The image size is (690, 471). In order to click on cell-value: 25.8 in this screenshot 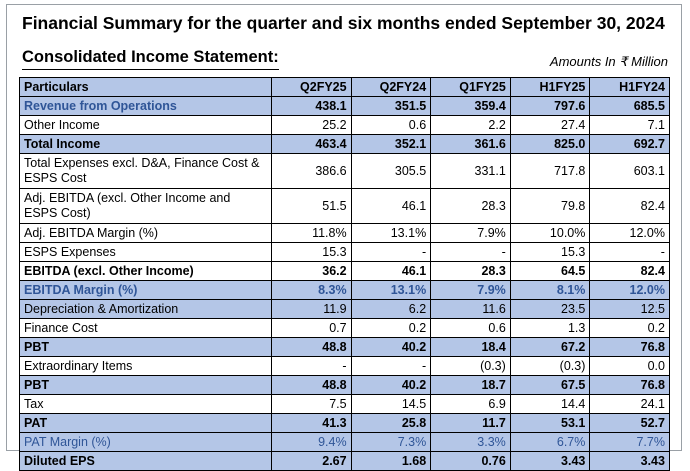, I will do `click(391, 423)`.